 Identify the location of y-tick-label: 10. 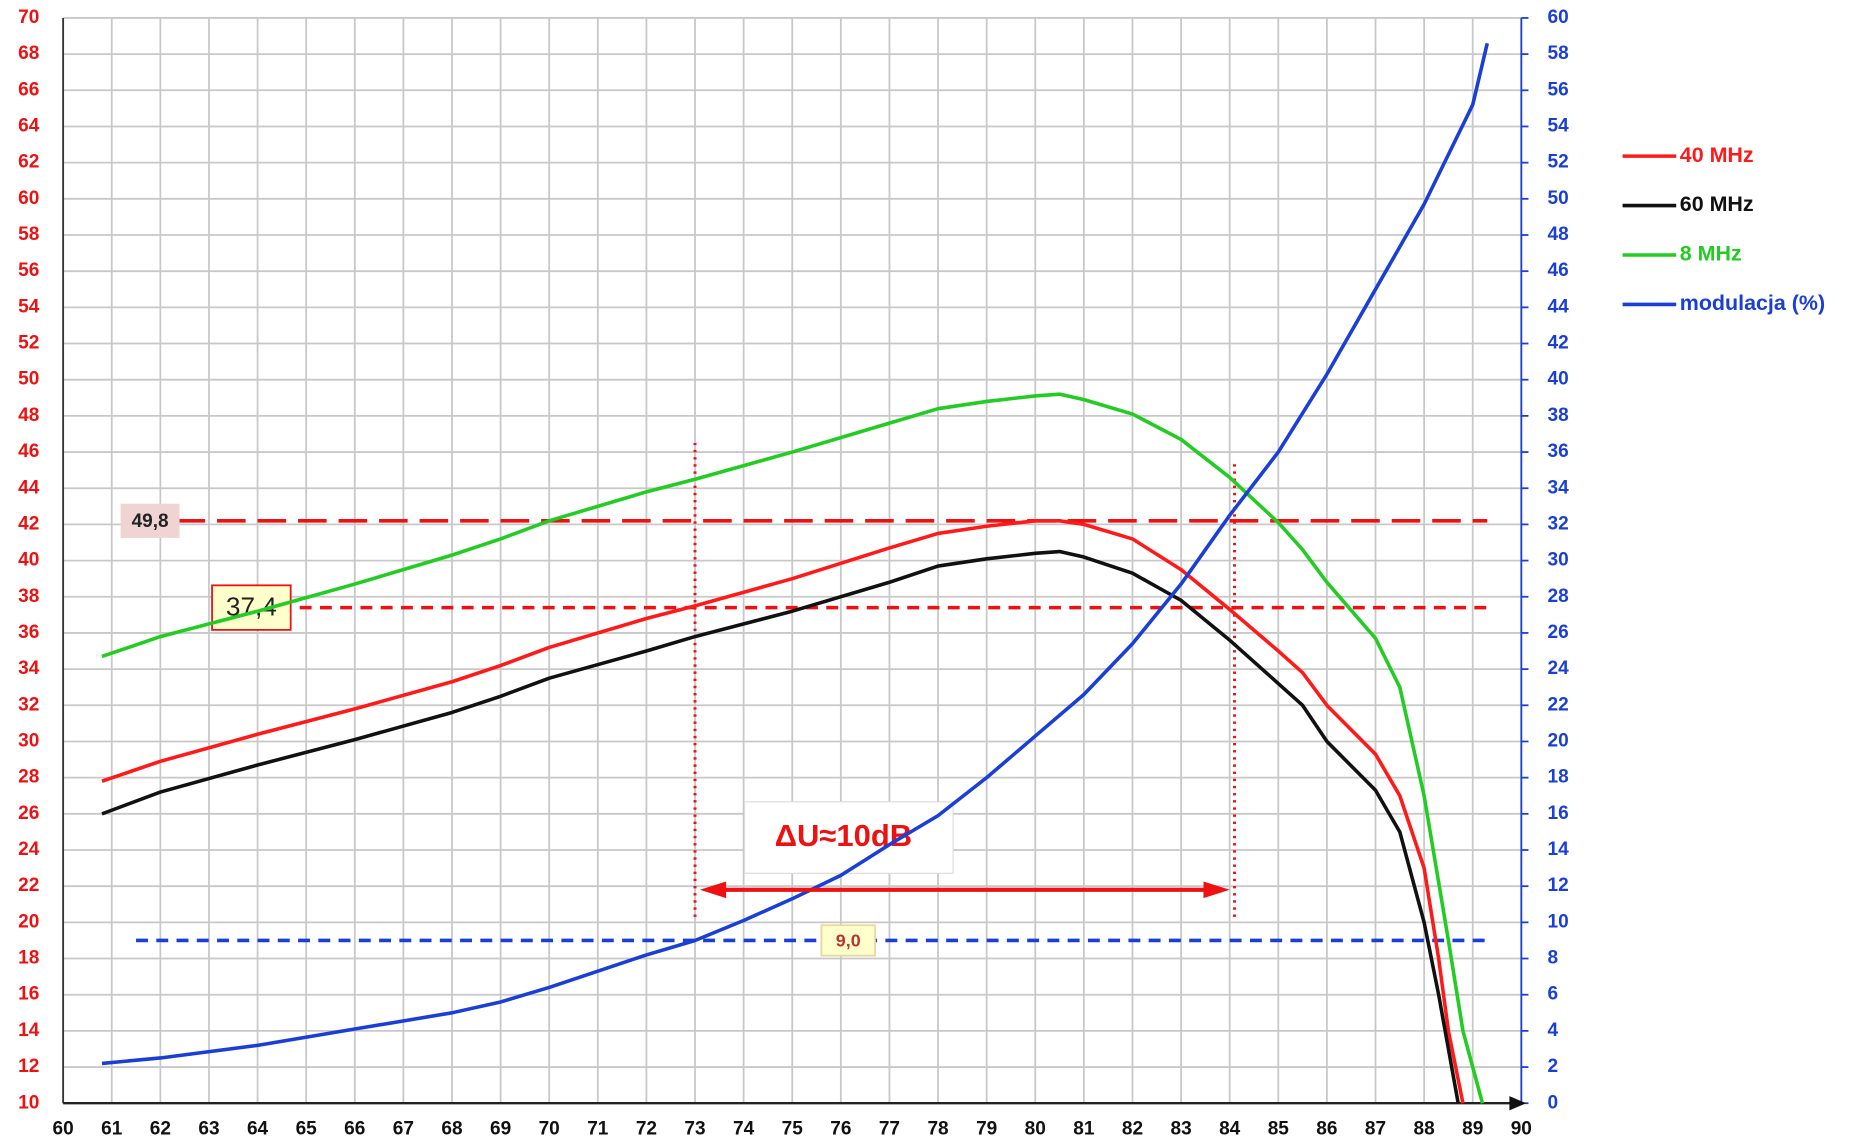
(28, 1102).